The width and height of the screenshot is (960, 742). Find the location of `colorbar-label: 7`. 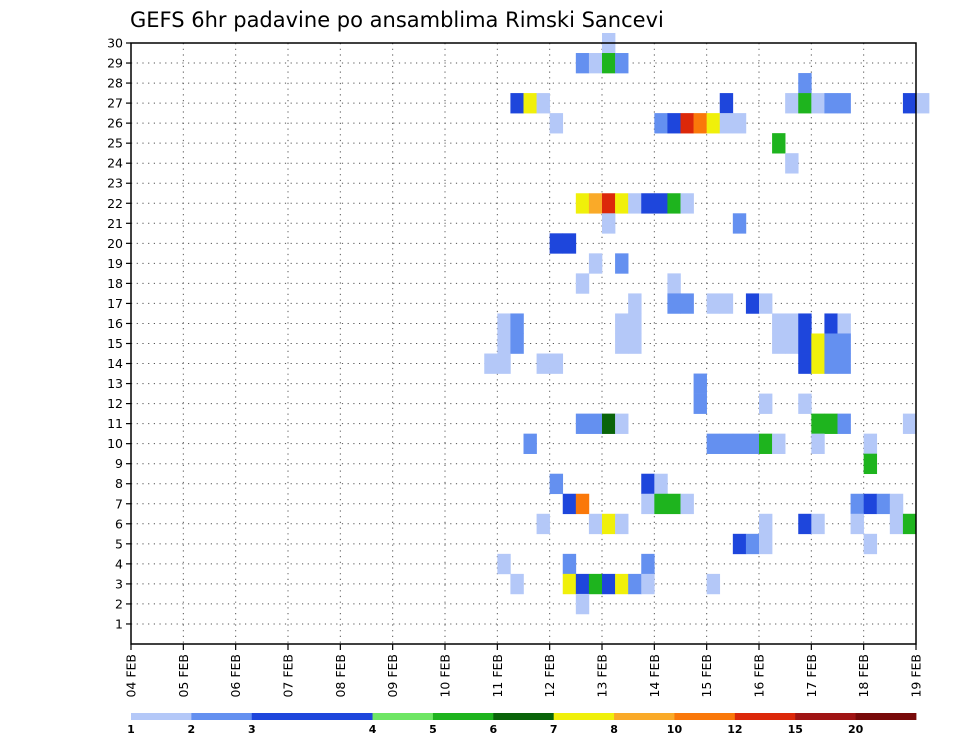

colorbar-label: 7 is located at coordinates (554, 729).